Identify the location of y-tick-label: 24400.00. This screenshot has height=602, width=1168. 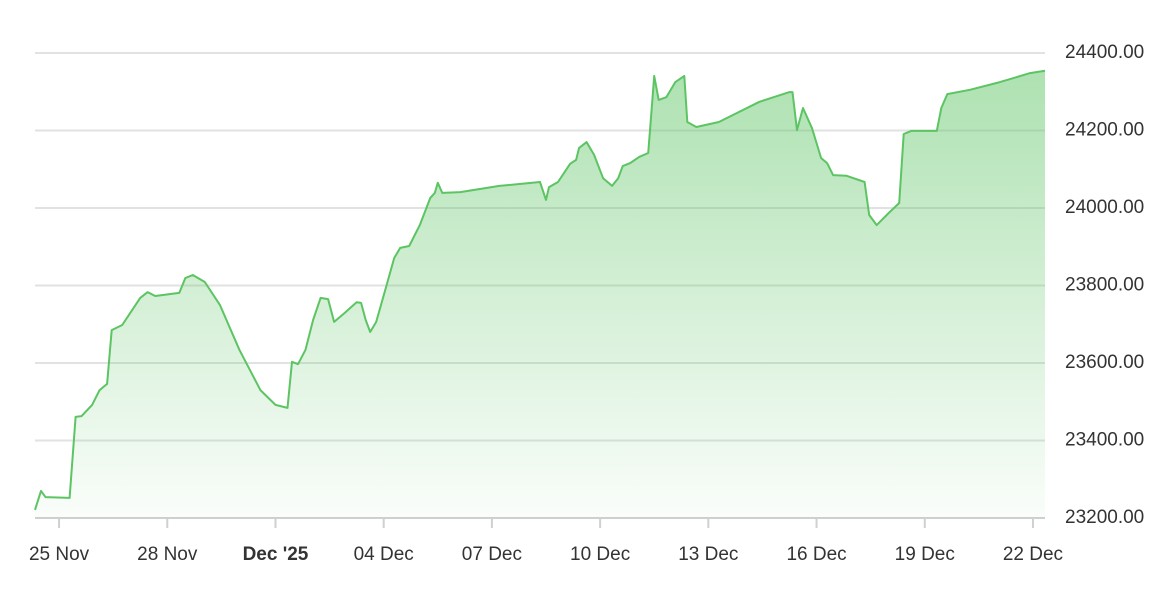
(1104, 52).